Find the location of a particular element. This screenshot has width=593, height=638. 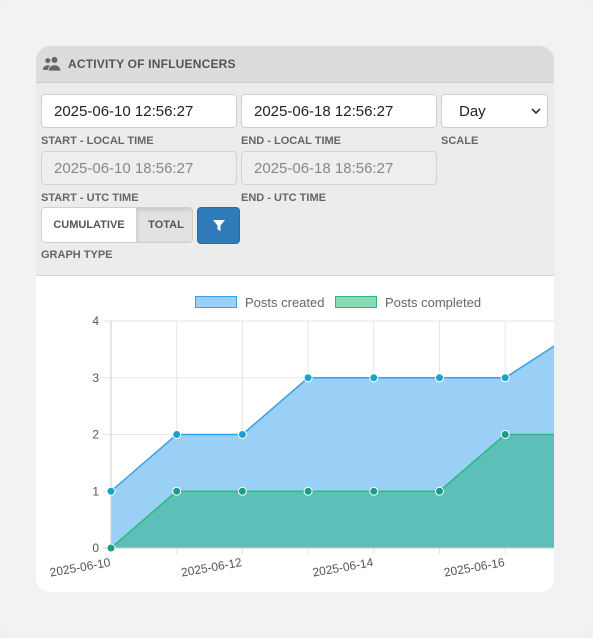

scale-label: SCALE is located at coordinates (460, 141).